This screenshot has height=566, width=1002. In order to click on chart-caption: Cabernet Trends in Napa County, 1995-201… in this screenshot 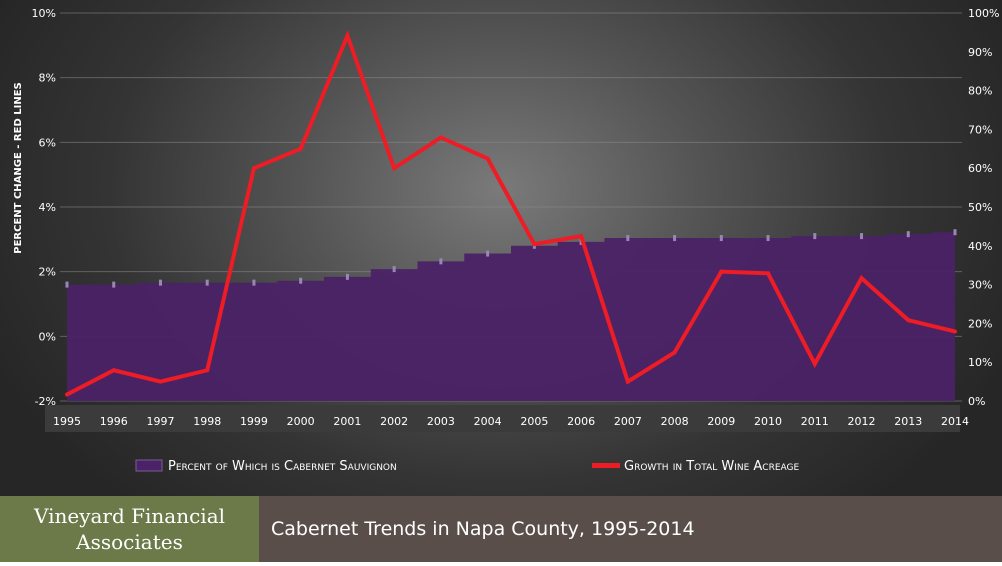, I will do `click(630, 531)`.